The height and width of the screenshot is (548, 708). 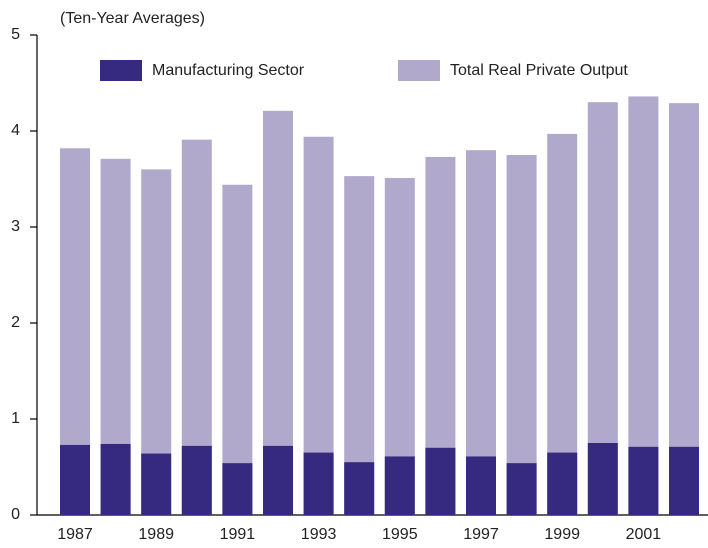 I want to click on x-tick-label: 1997, so click(x=481, y=534).